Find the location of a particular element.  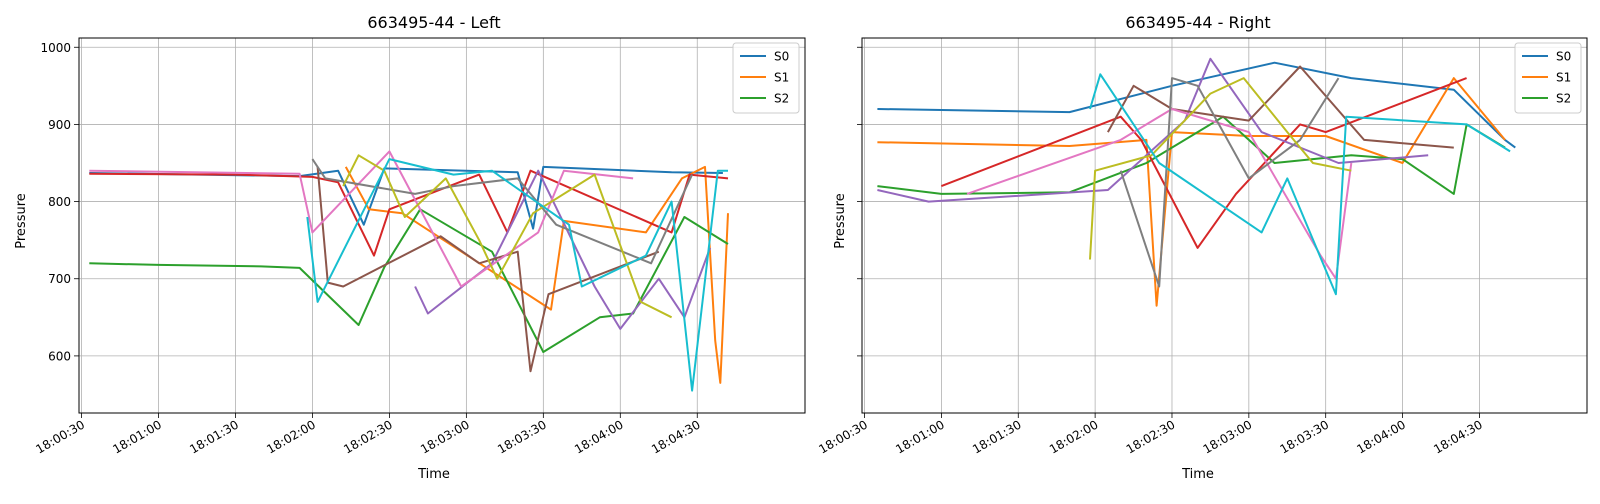

left-x-tick-label: 18:00:30 is located at coordinates (60, 436).